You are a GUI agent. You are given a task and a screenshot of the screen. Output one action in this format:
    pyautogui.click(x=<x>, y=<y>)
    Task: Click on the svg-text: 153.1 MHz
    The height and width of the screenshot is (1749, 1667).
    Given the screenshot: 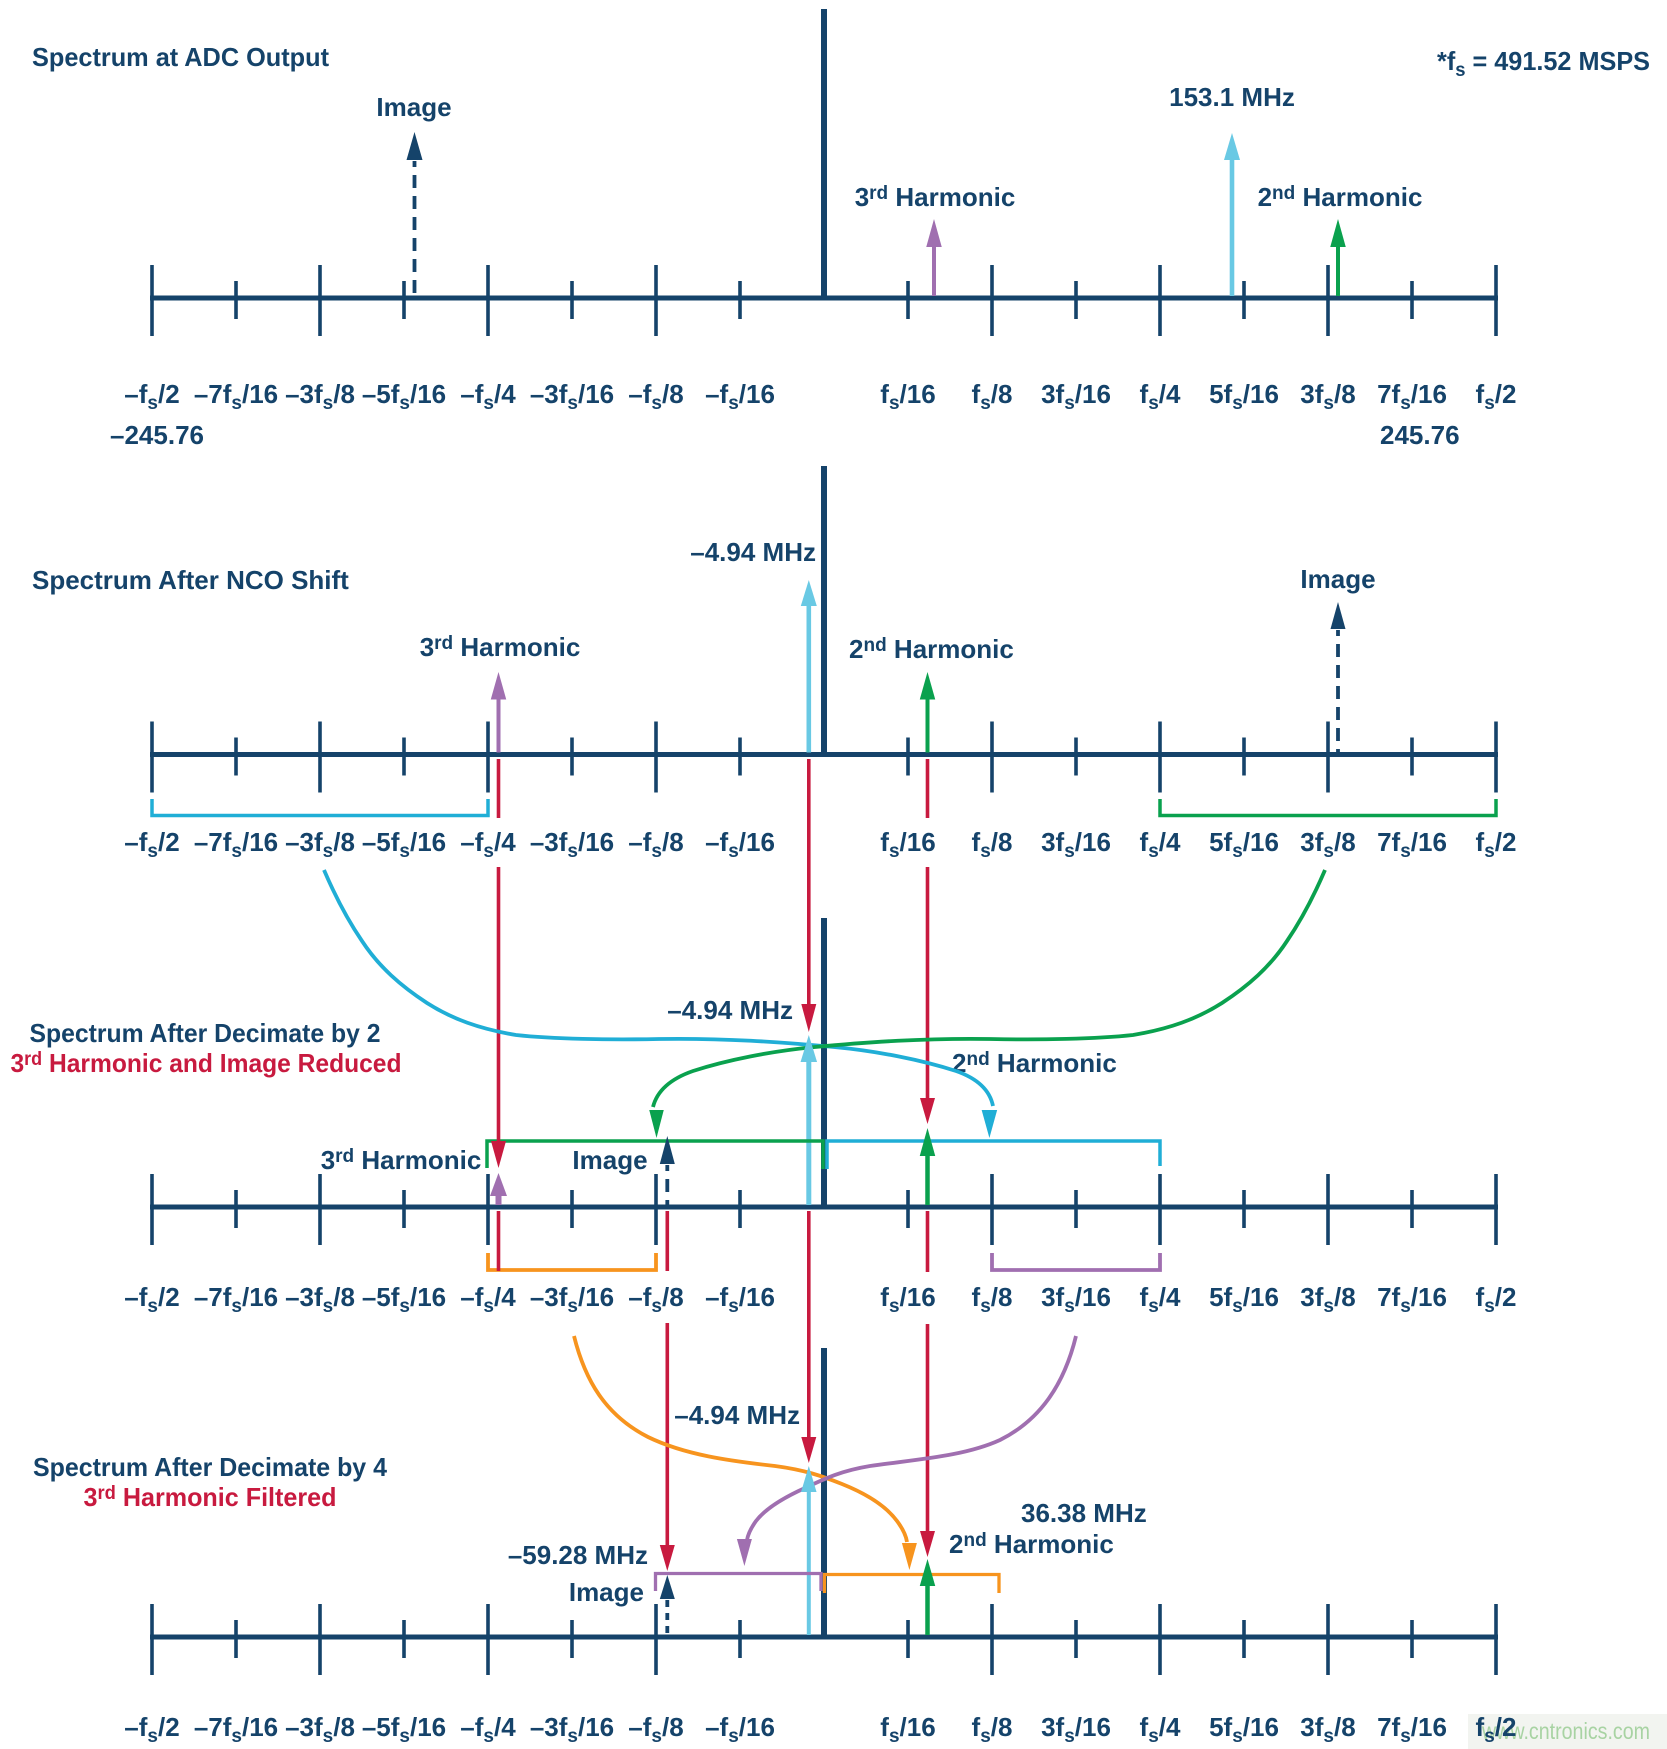 What is the action you would take?
    pyautogui.click(x=1232, y=97)
    